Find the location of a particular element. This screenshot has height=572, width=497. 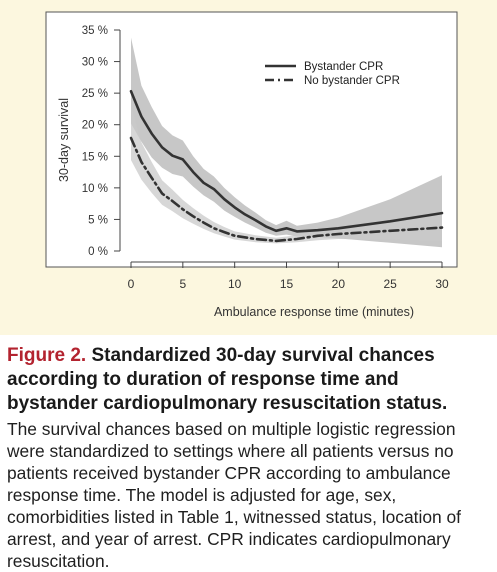

x-tick-label: 15 is located at coordinates (287, 284).